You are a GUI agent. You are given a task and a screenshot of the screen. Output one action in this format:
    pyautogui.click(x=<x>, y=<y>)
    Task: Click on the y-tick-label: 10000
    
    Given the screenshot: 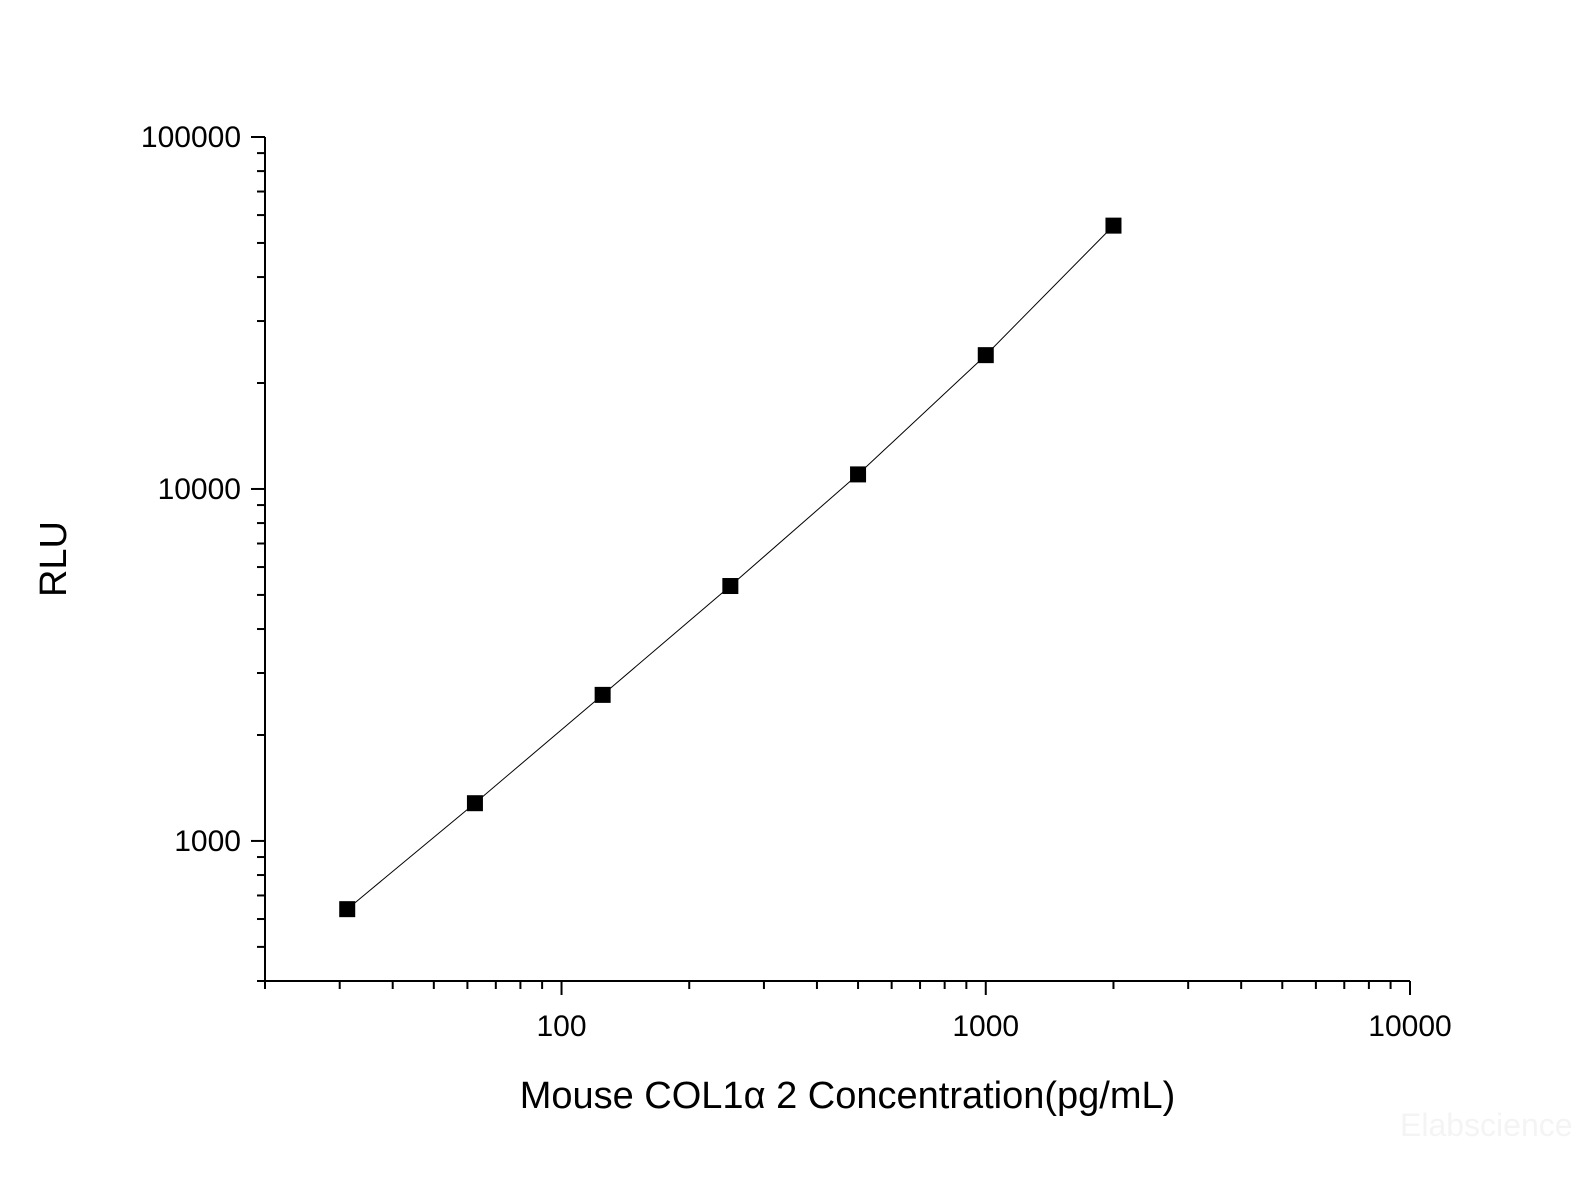 What is the action you would take?
    pyautogui.click(x=199, y=489)
    